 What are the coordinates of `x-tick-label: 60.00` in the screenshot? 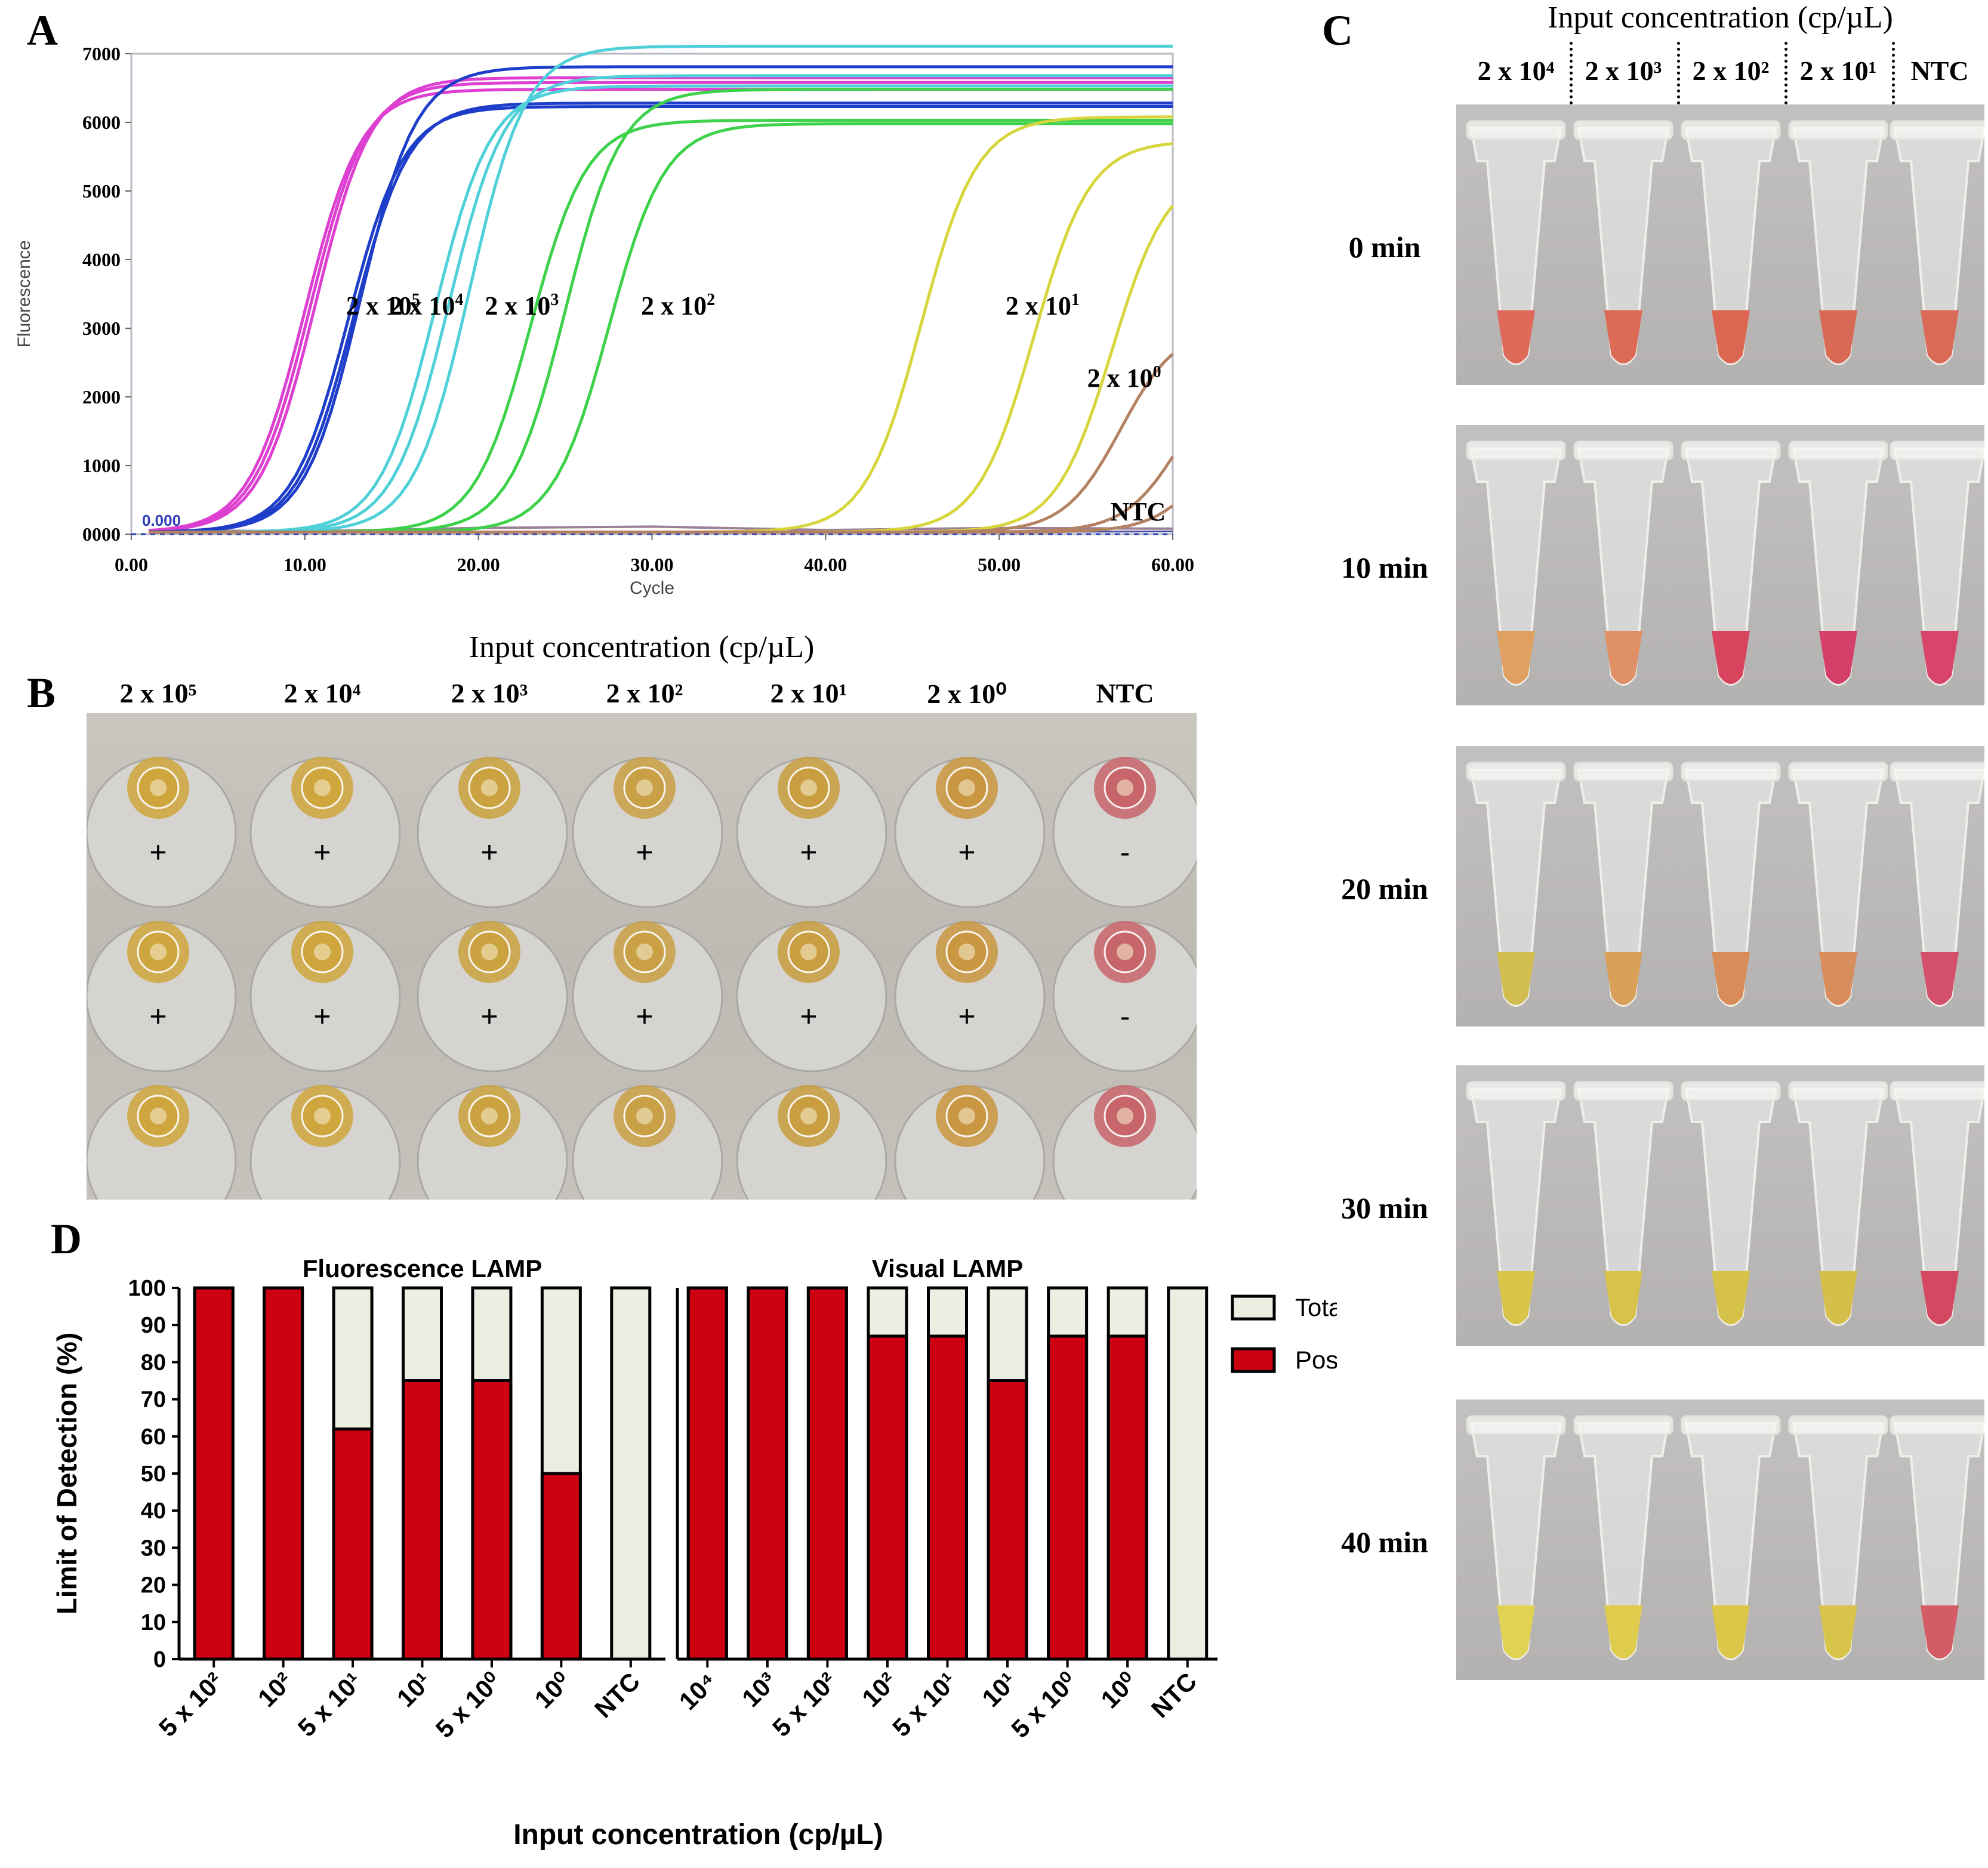 It's located at (1172, 564).